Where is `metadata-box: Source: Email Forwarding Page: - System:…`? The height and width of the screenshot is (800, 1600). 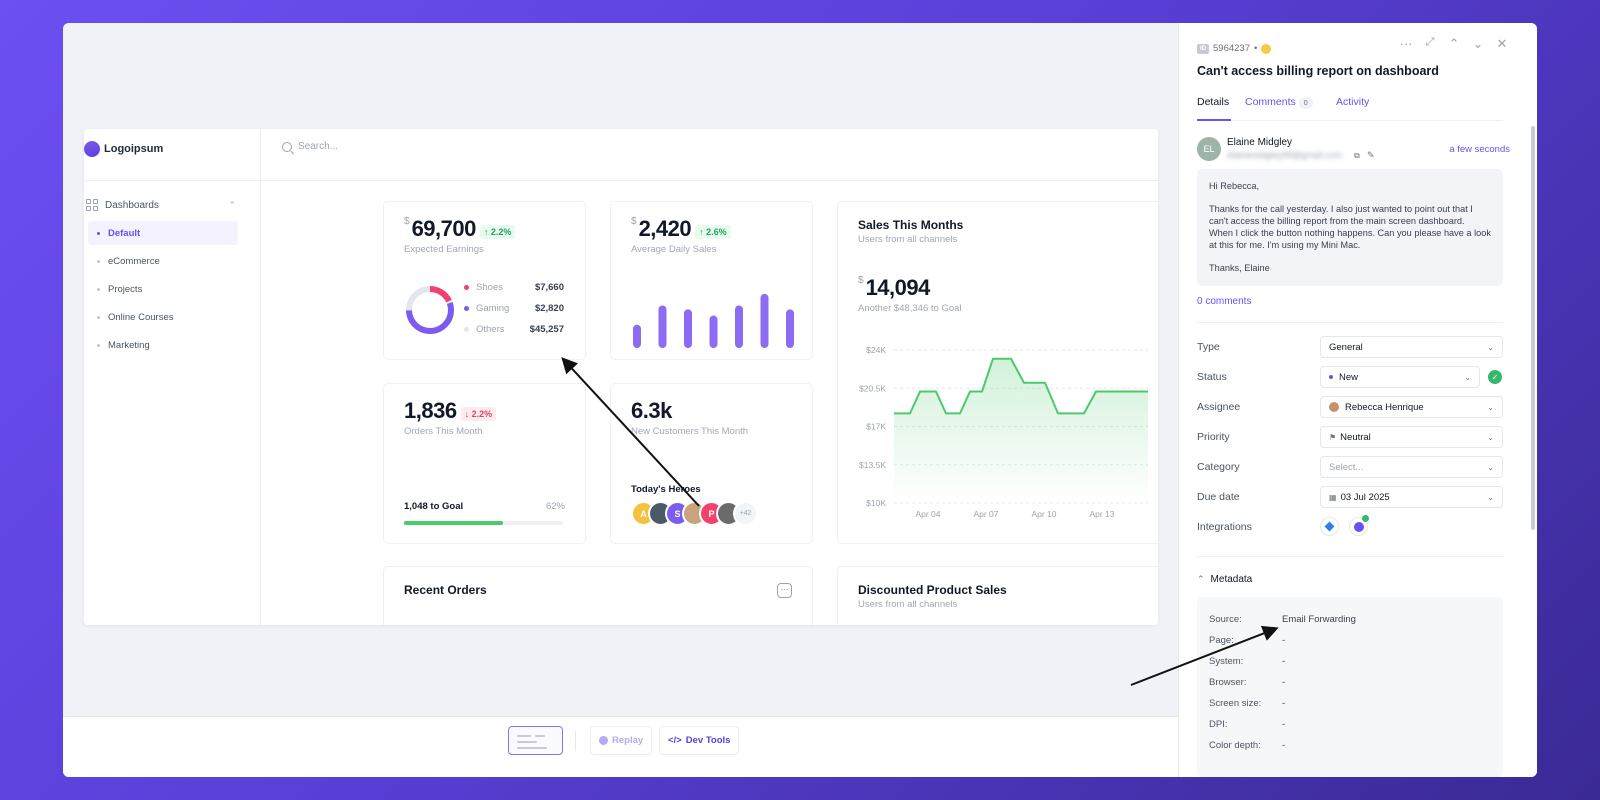
metadata-box: Source: Email Forwarding Page: - System:… is located at coordinates (1350, 687).